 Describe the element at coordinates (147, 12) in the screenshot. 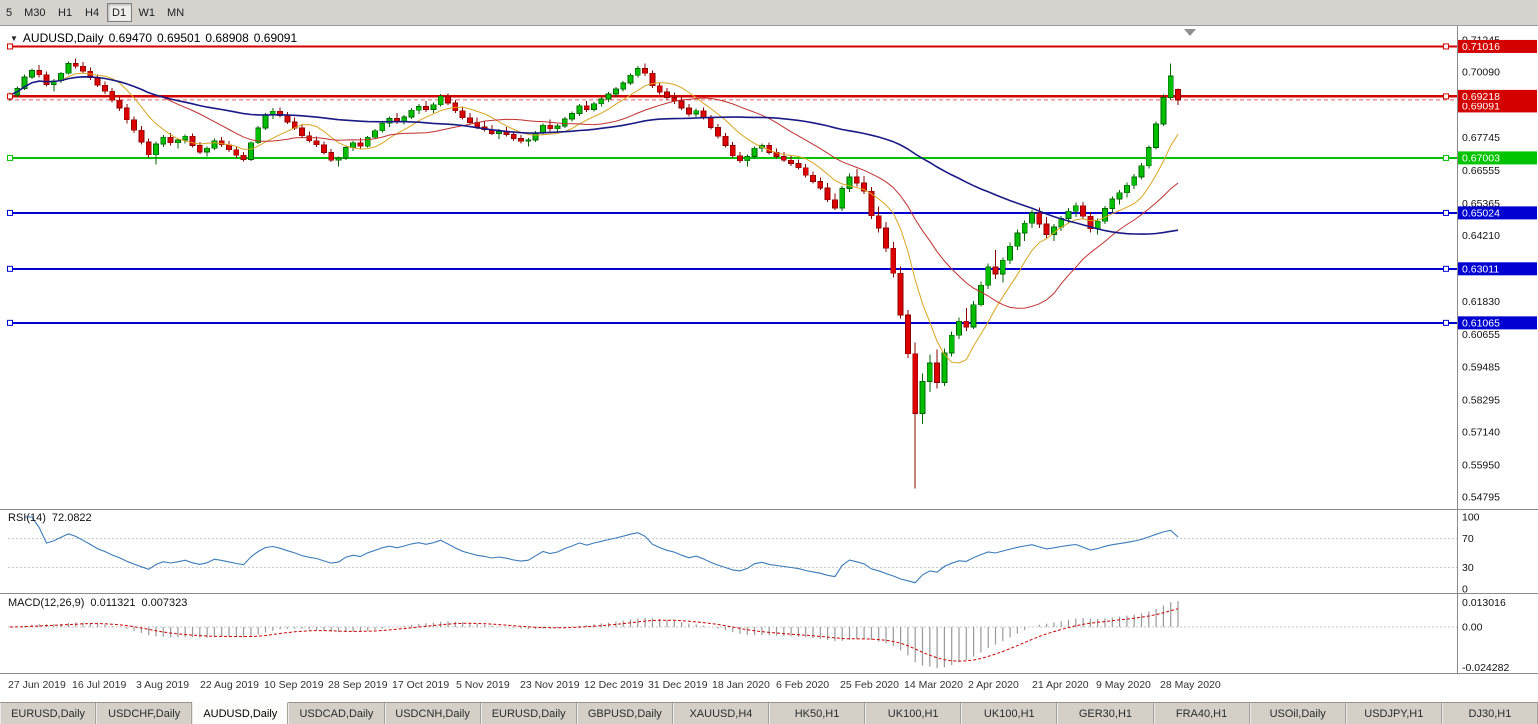

I see `timeframe-button-w1: W1` at that location.